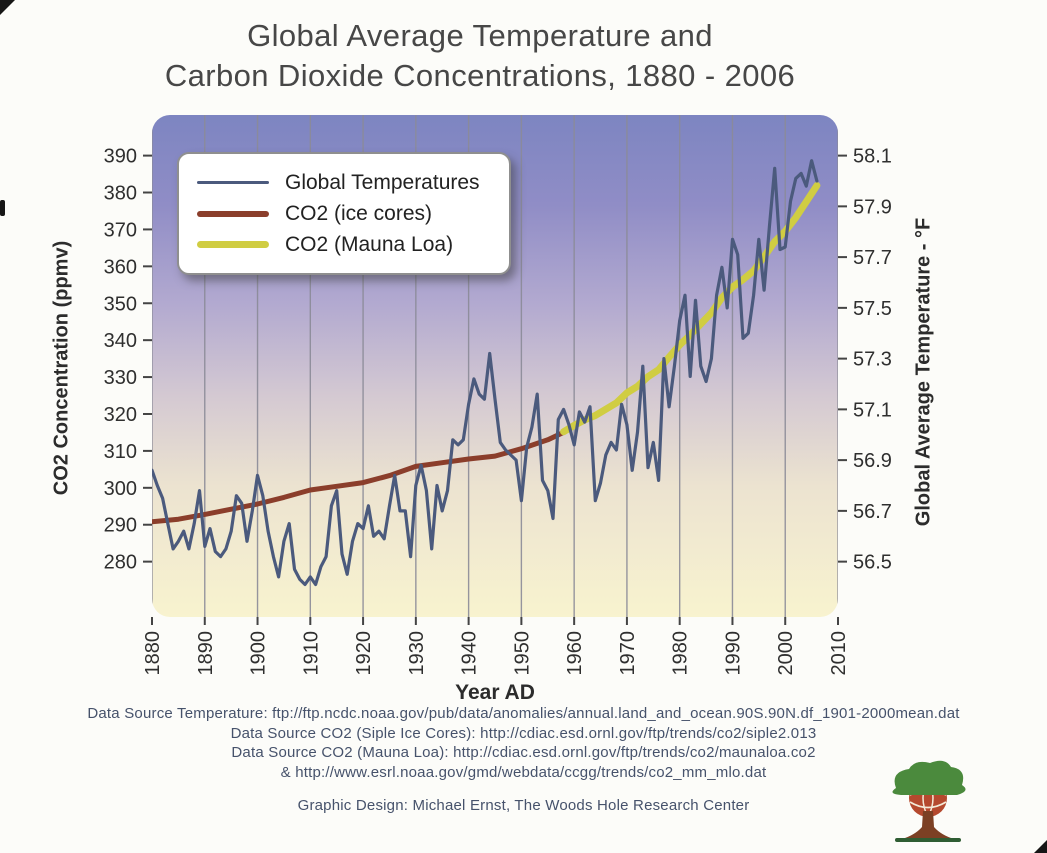 This screenshot has height=853, width=1047. What do you see at coordinates (575, 653) in the screenshot?
I see `svg-text: 1960` at bounding box center [575, 653].